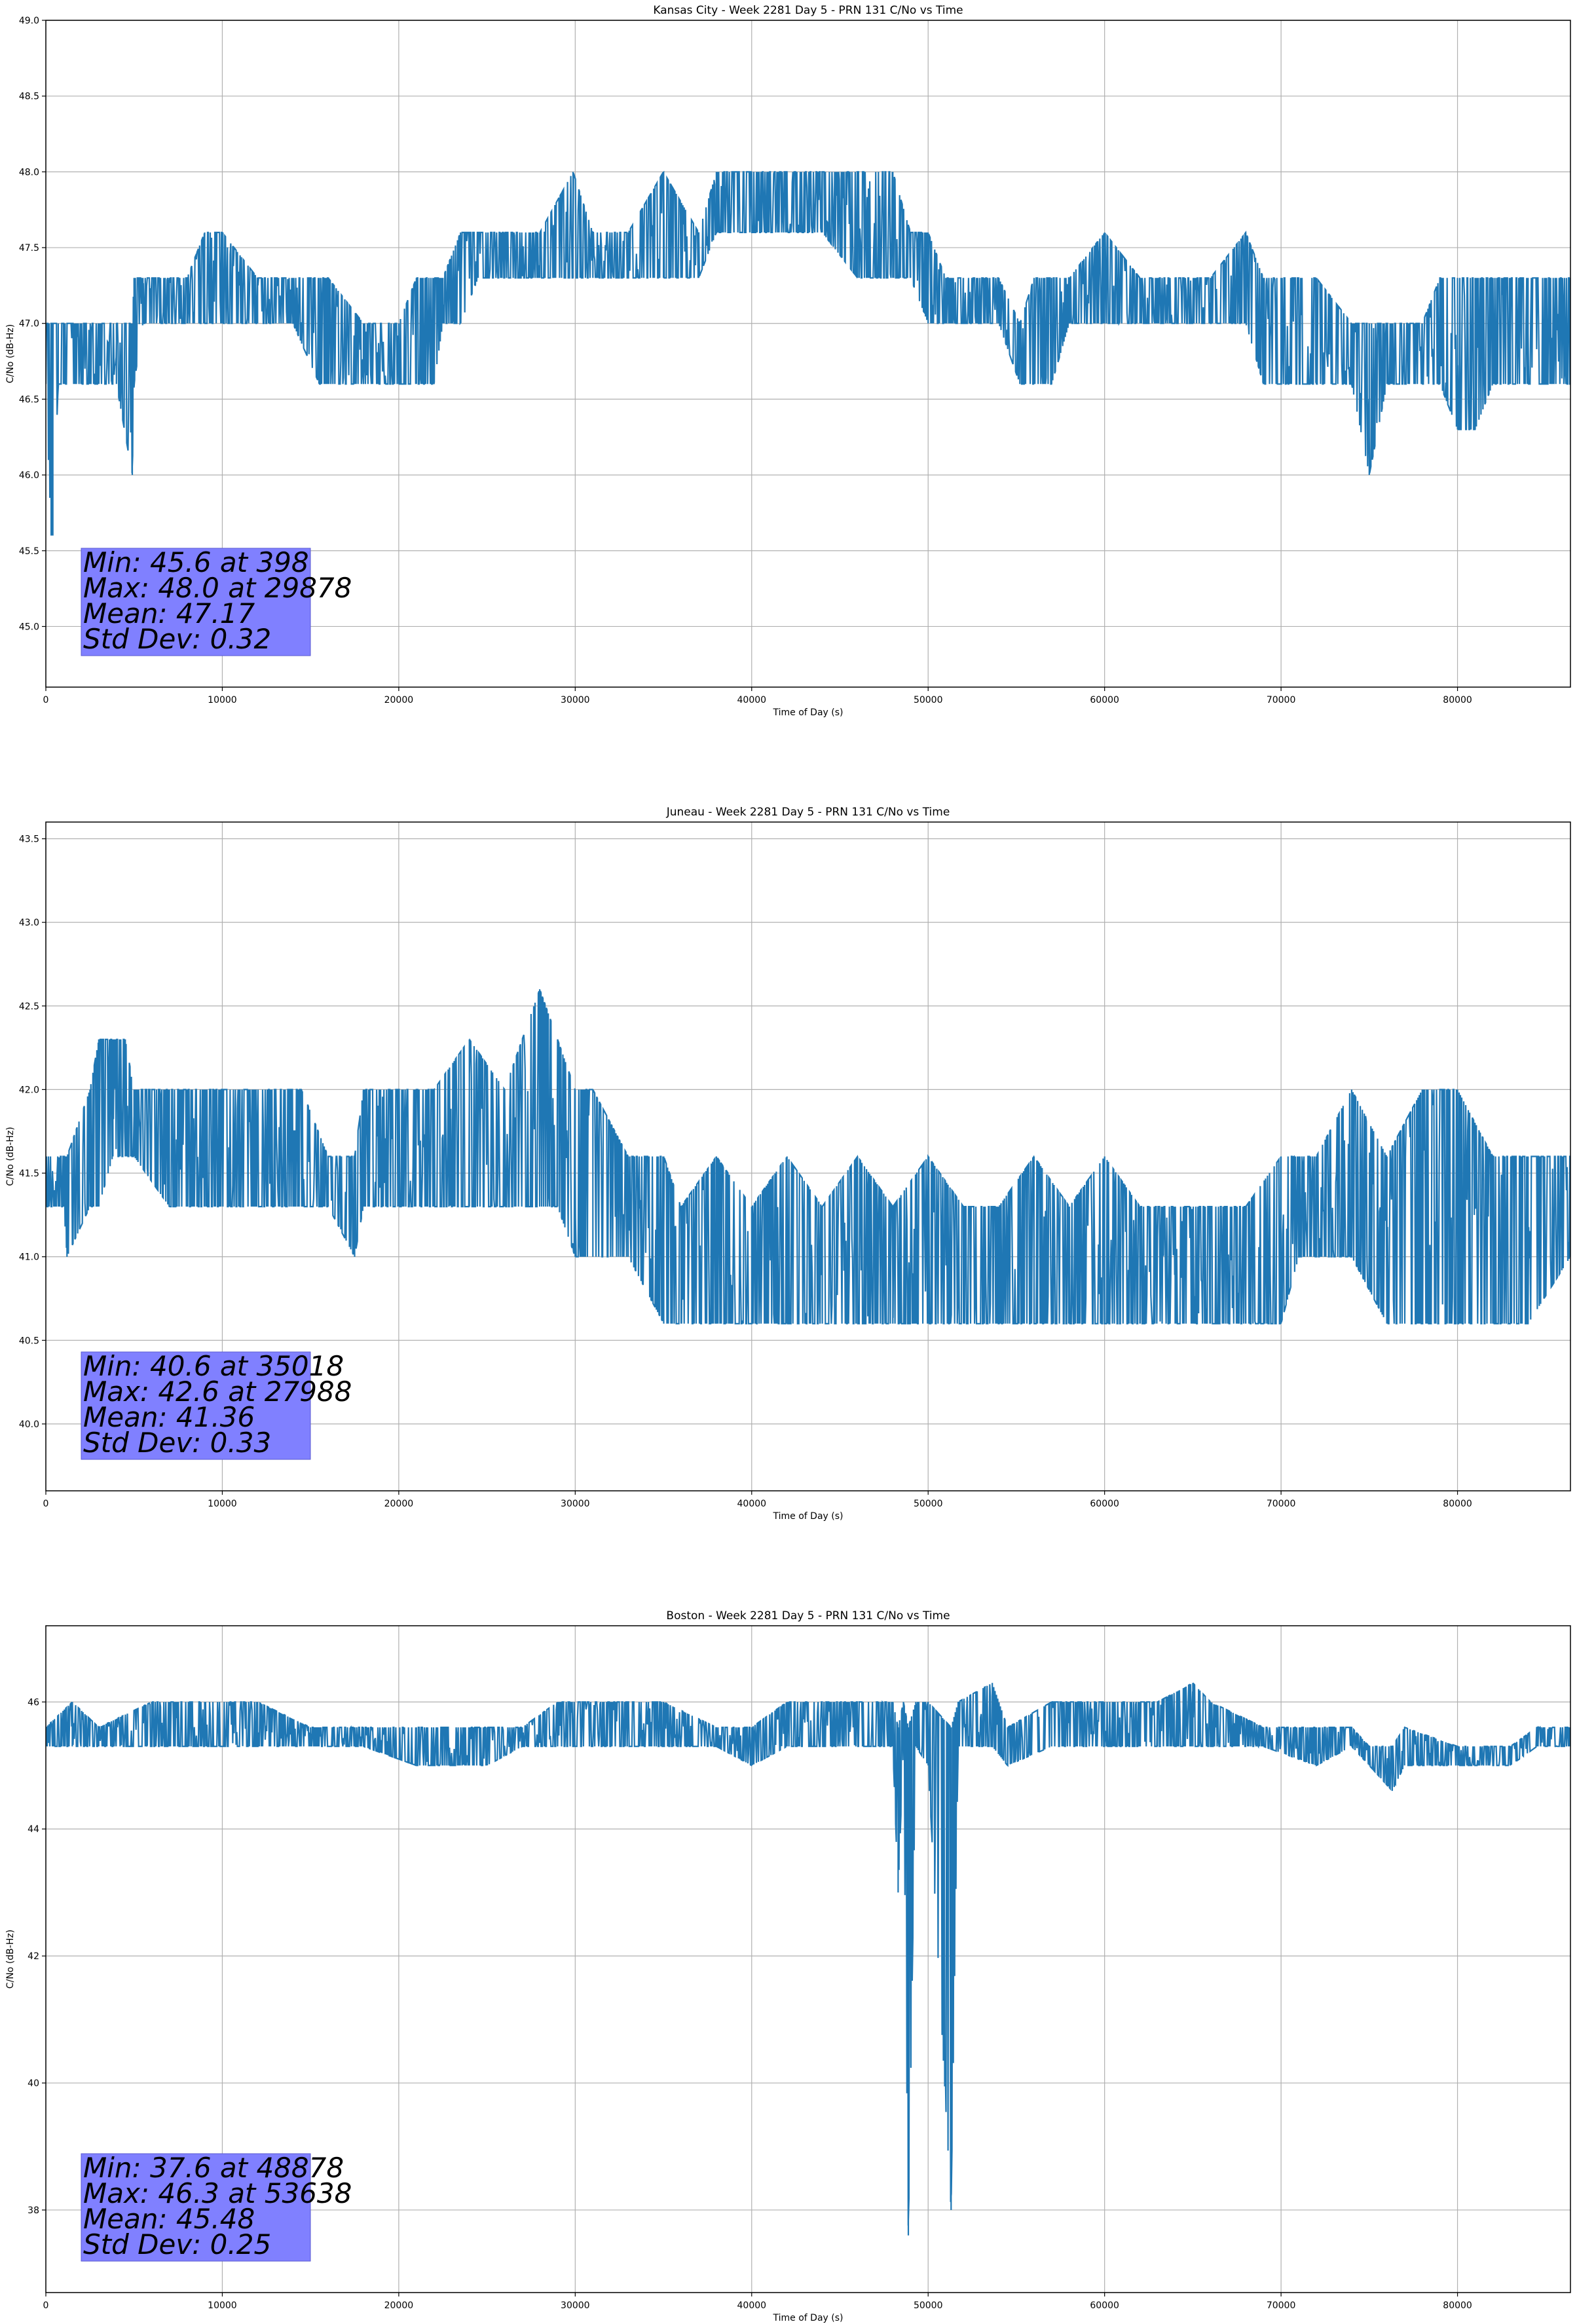 The height and width of the screenshot is (2324, 1577). What do you see at coordinates (29, 1341) in the screenshot?
I see `y-tick-label: 40.5` at bounding box center [29, 1341].